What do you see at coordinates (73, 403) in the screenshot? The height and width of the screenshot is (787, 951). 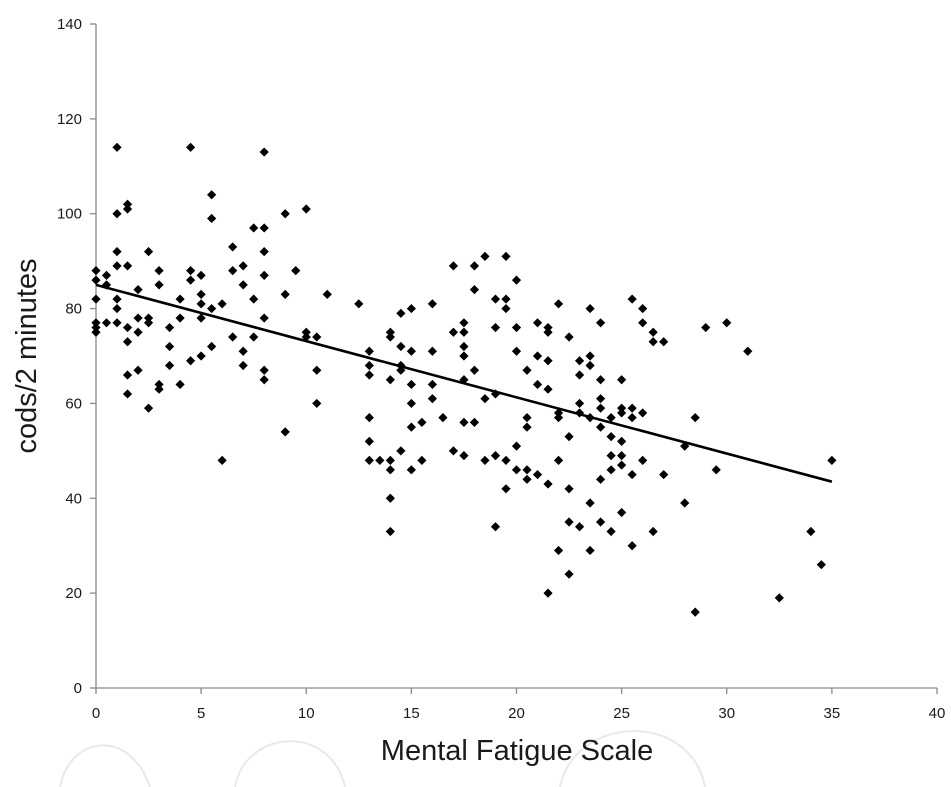 I see `y-tick-label: 60` at bounding box center [73, 403].